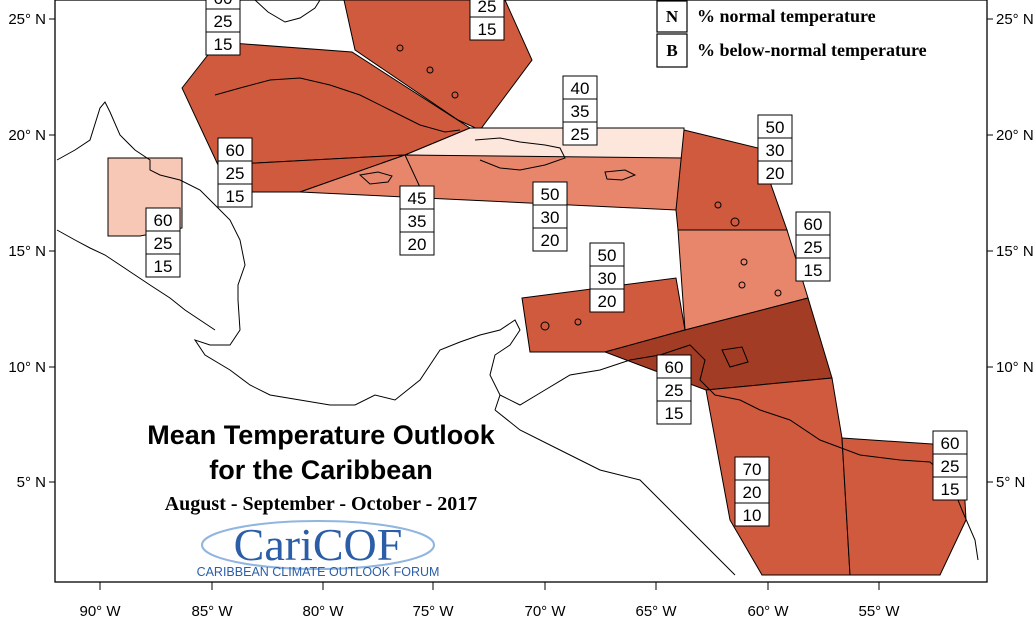 Image resolution: width=1036 pixels, height=630 pixels. I want to click on coastline-puerto-rico, so click(620, 175).